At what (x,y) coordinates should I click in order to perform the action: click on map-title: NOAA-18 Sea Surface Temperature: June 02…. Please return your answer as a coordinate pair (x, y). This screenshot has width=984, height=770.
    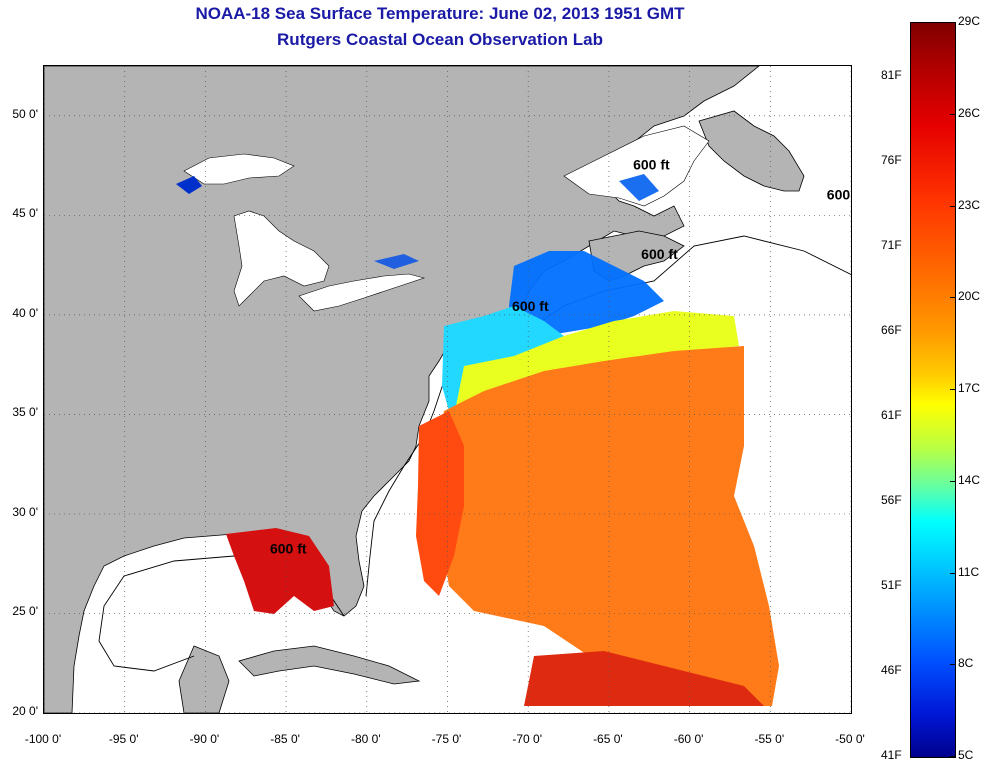
    Looking at the image, I should click on (440, 13).